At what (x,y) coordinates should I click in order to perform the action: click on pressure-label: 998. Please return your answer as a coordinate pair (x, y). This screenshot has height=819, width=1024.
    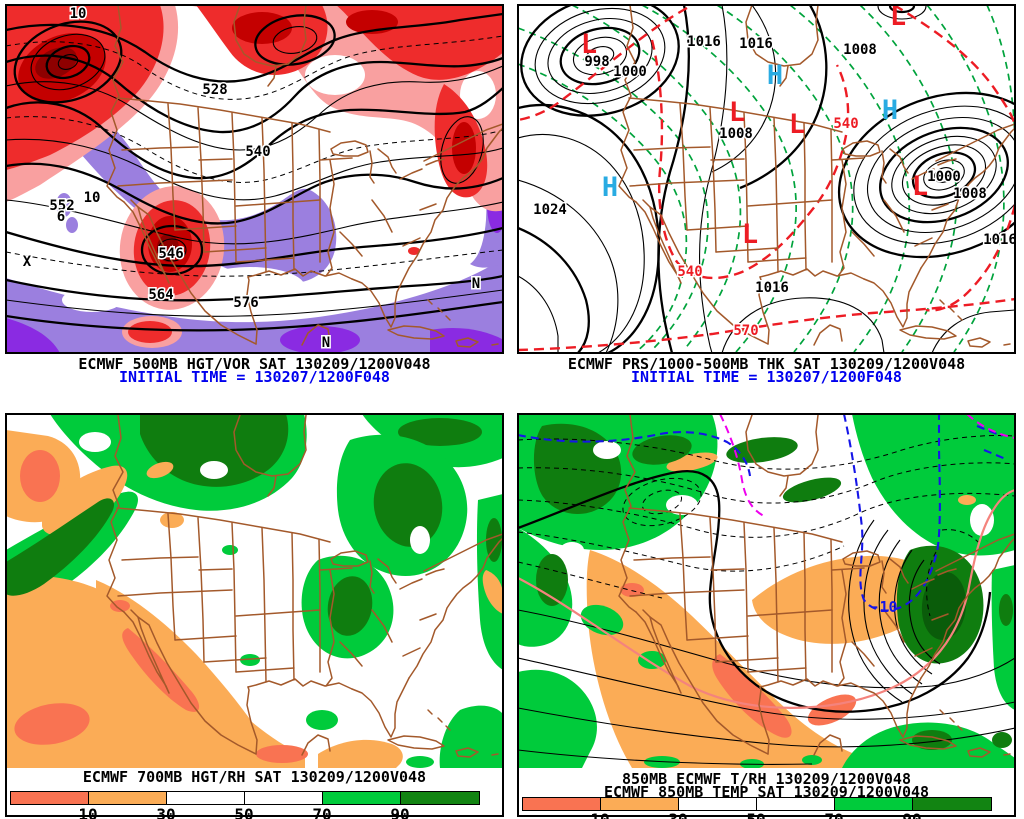
    Looking at the image, I should click on (596, 62).